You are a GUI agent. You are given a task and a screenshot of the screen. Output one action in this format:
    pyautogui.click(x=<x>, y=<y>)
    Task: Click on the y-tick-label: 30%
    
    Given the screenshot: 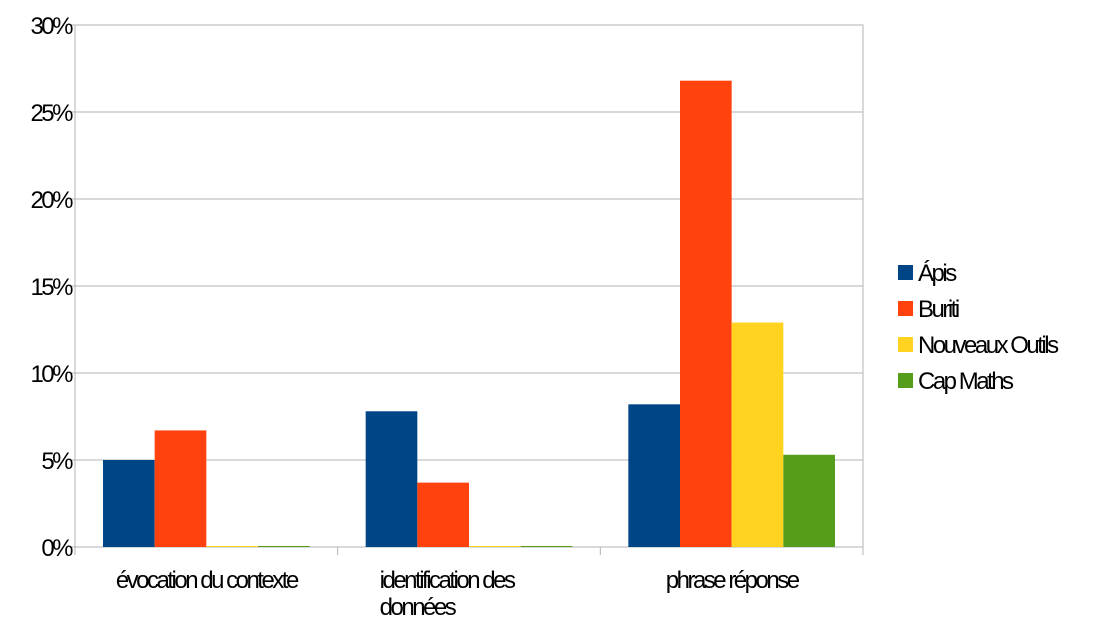 What is the action you would take?
    pyautogui.click(x=51, y=26)
    